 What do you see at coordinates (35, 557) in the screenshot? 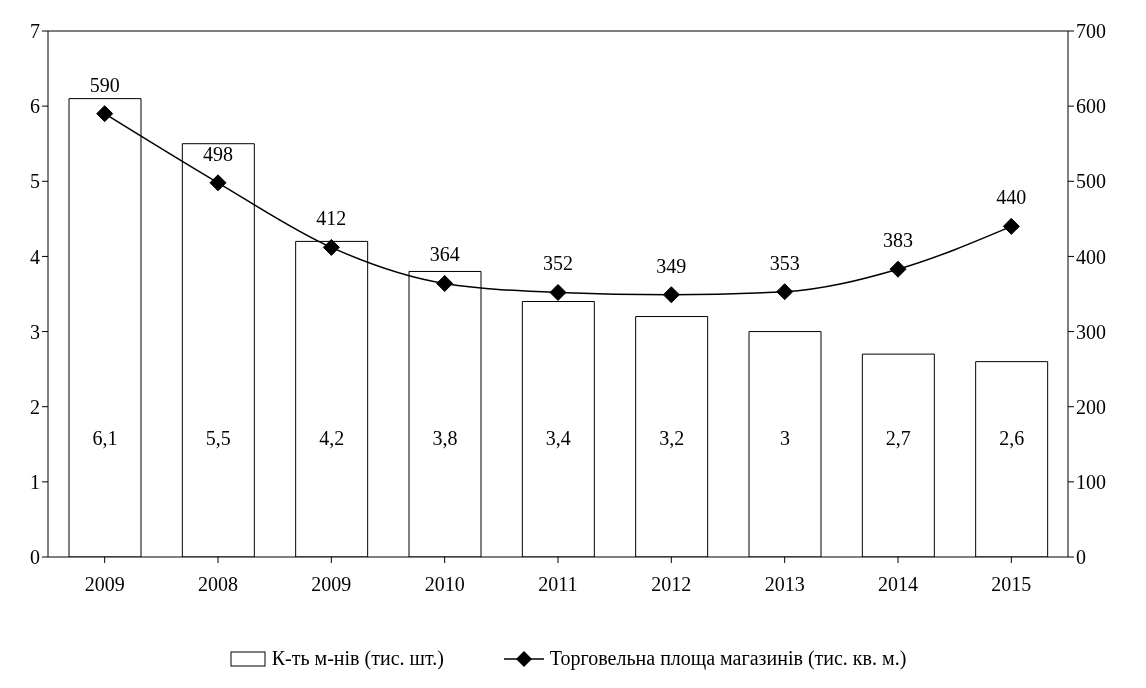
I see `y-tick-label: 0` at bounding box center [35, 557].